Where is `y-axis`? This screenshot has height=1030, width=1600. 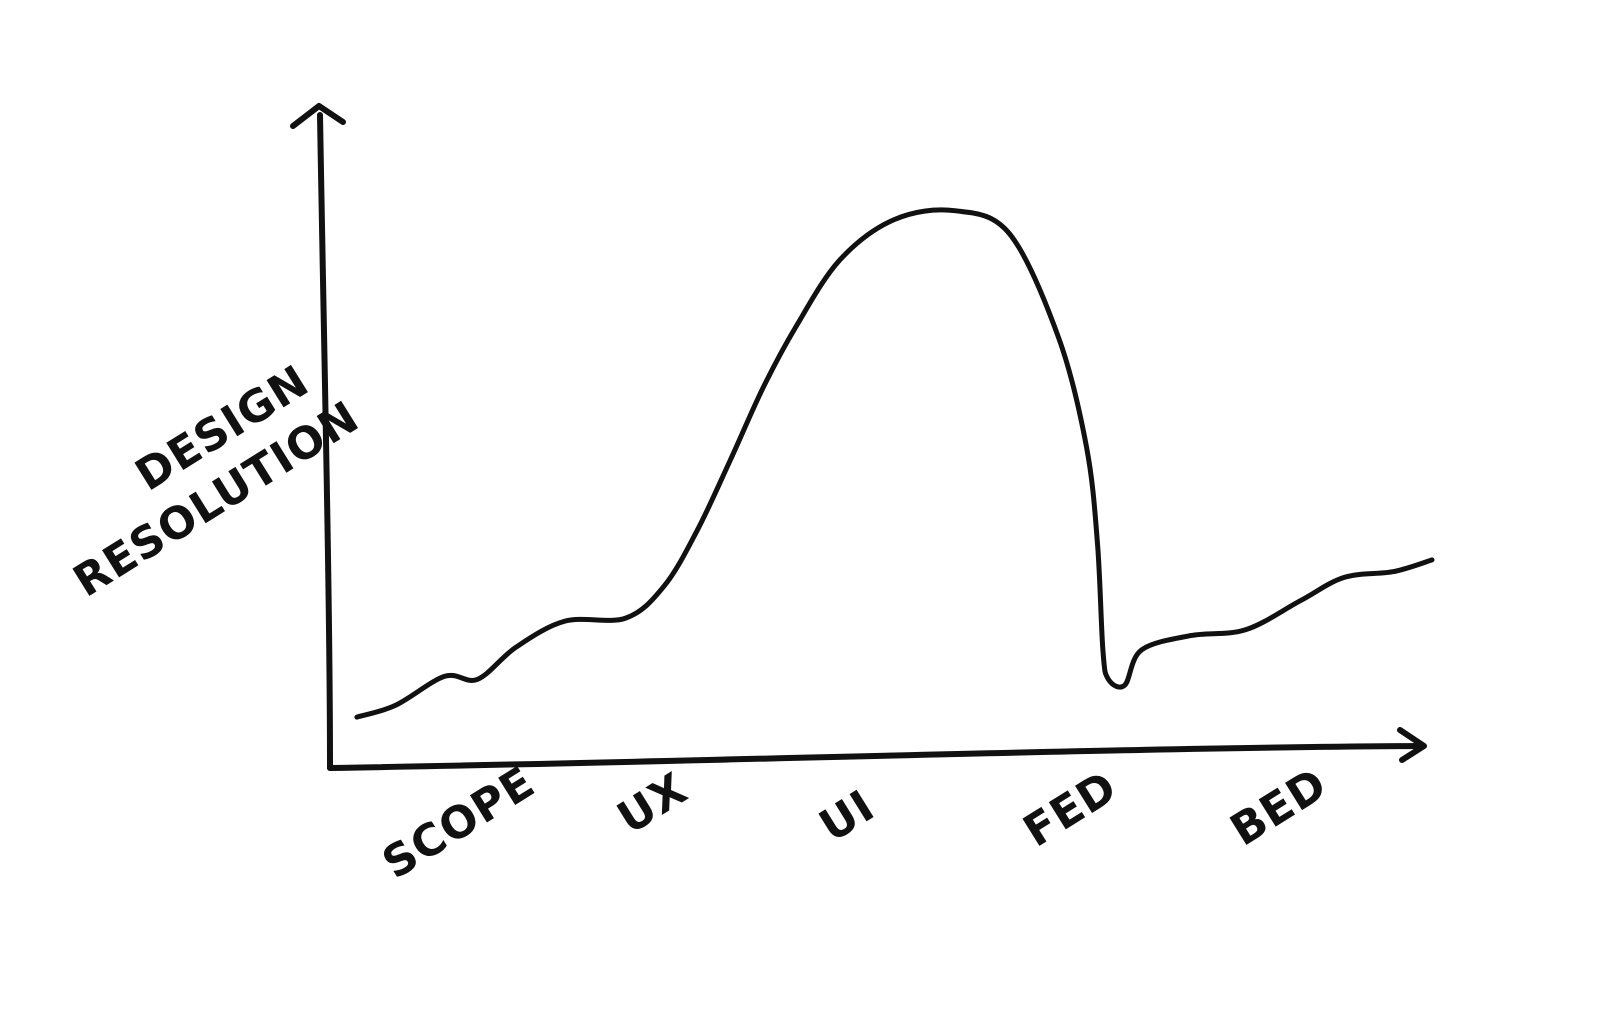
y-axis is located at coordinates (325, 441).